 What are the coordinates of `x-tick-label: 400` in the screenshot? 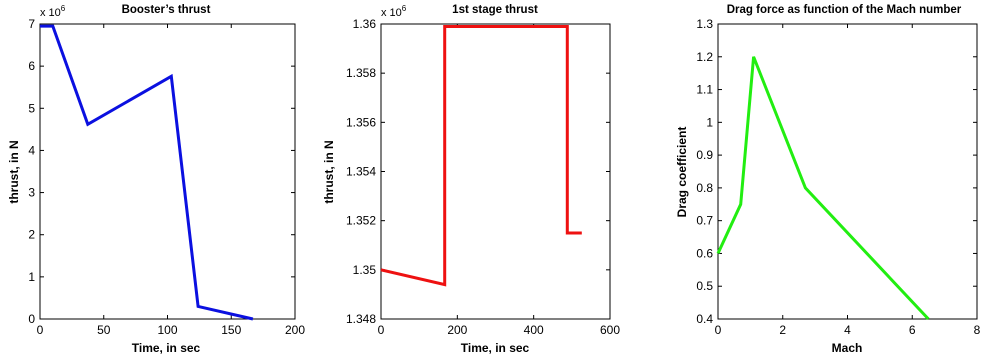 It's located at (534, 330).